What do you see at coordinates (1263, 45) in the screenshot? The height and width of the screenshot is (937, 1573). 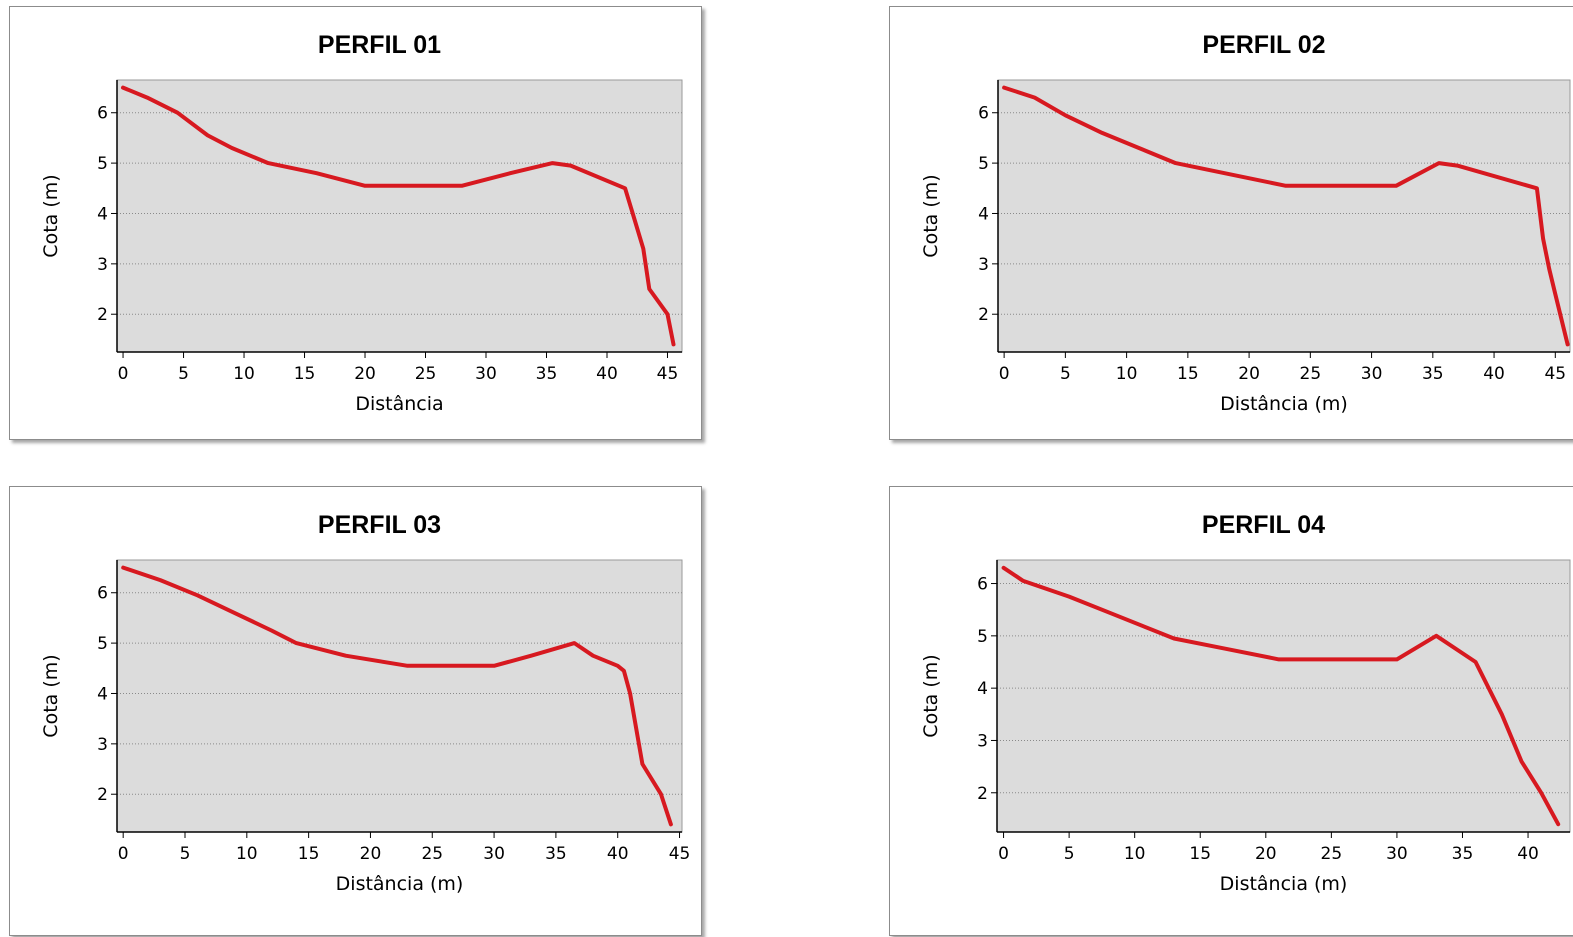 I see `chart-title: PERFIL 02` at bounding box center [1263, 45].